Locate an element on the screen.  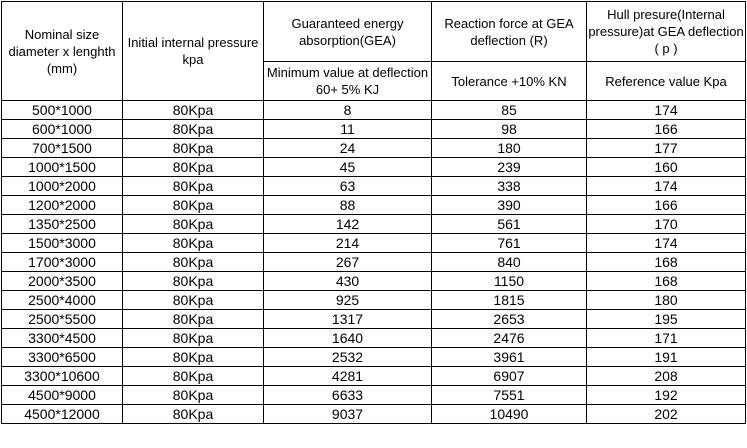
header-nominal-size: Nominal size diameter x lenghth (mm) is located at coordinates (62, 51).